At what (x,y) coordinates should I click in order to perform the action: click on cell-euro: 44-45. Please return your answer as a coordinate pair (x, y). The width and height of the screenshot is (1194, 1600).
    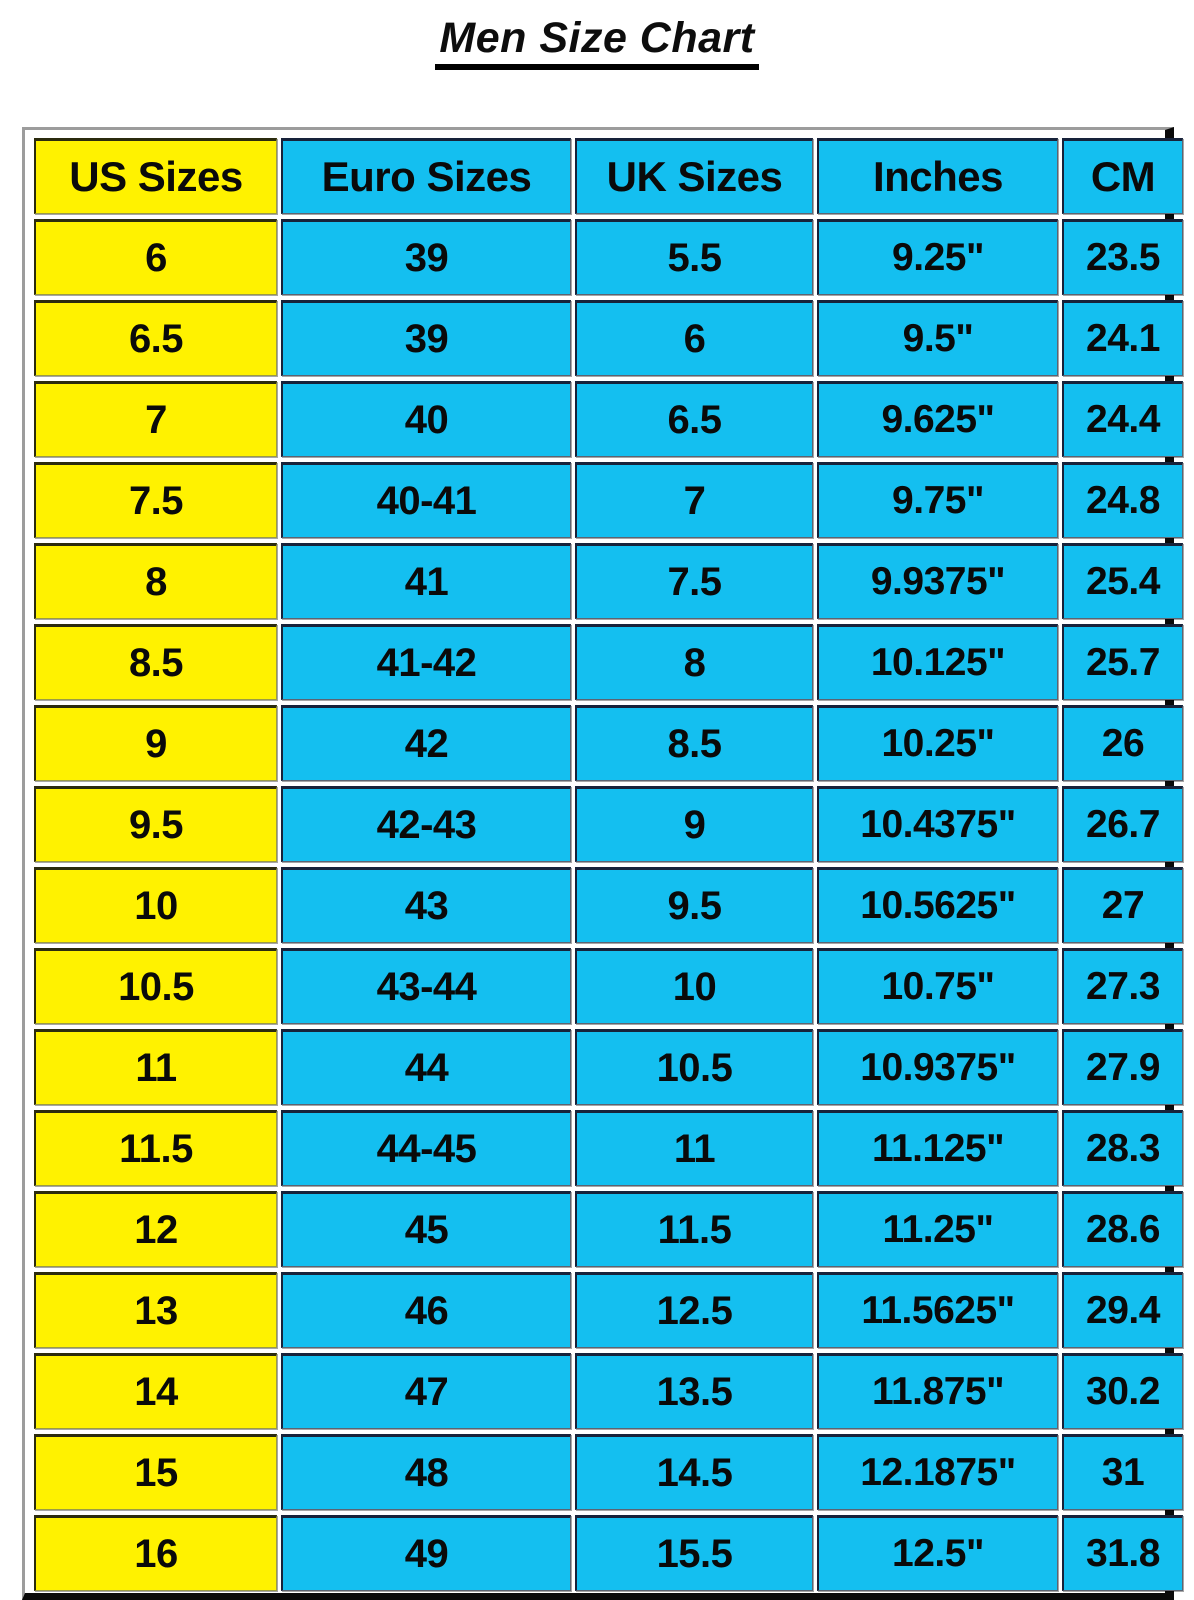
    Looking at the image, I should click on (426, 1148).